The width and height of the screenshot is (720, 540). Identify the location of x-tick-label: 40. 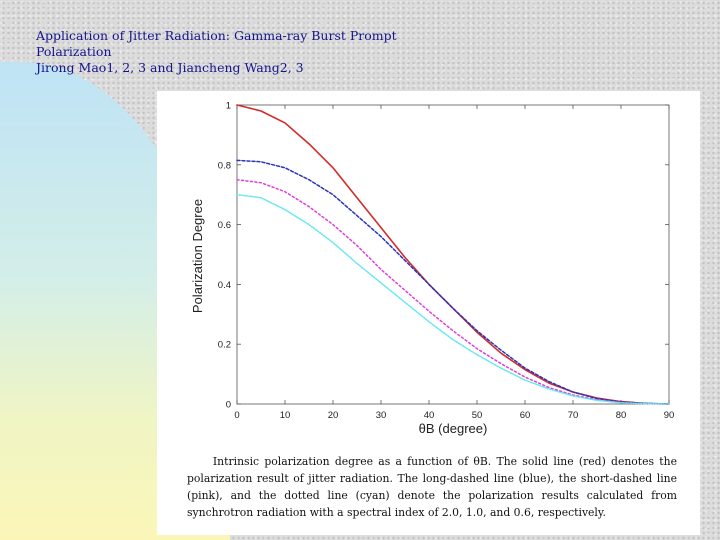
(429, 415).